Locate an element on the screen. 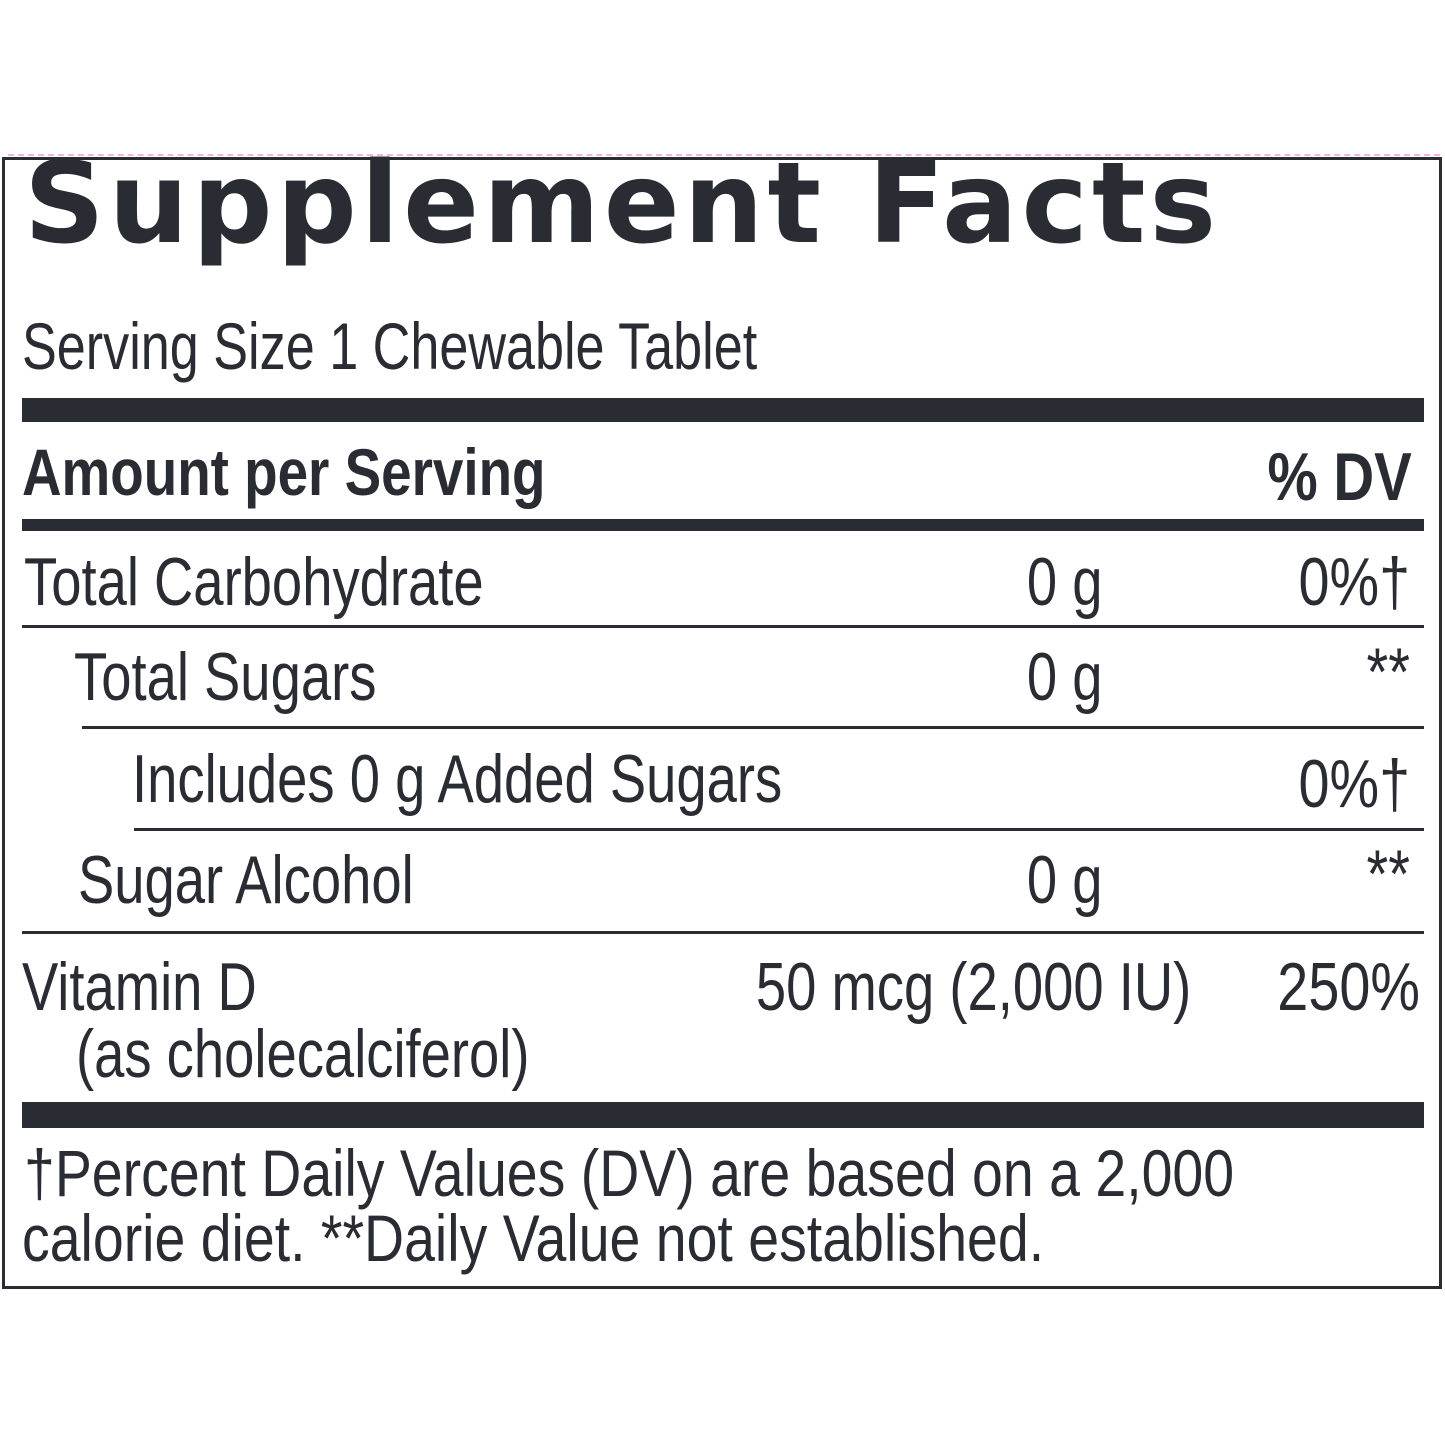  row-name-added-sugars: Includes 0 g Added Sugars is located at coordinates (457, 779).